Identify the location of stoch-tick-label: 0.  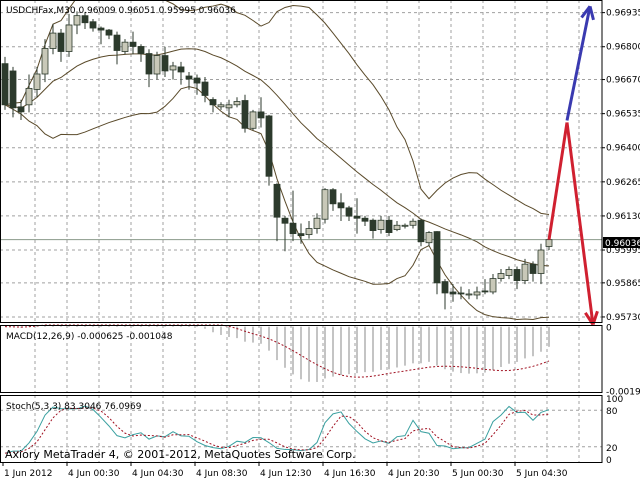
(609, 461).